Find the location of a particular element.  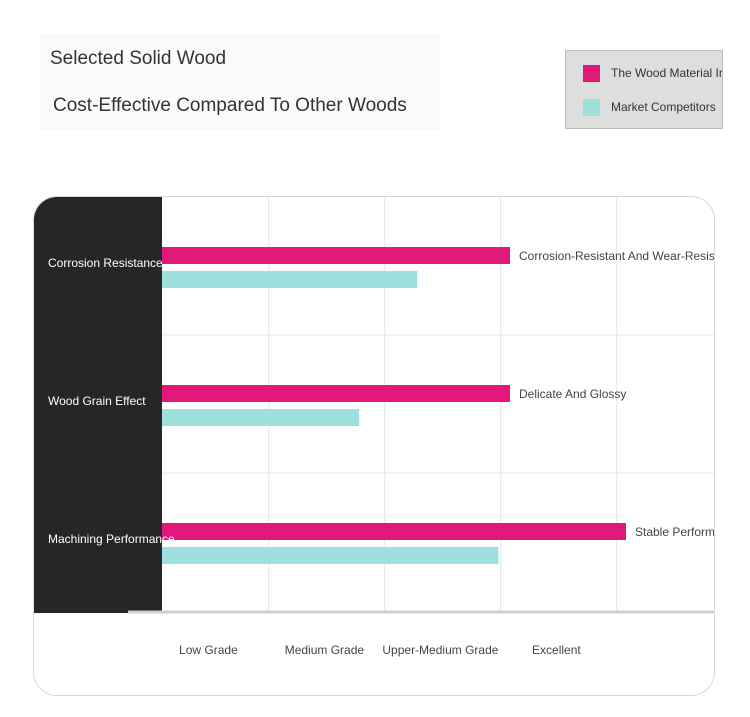

x-tick-label: Excellent is located at coordinates (556, 650).